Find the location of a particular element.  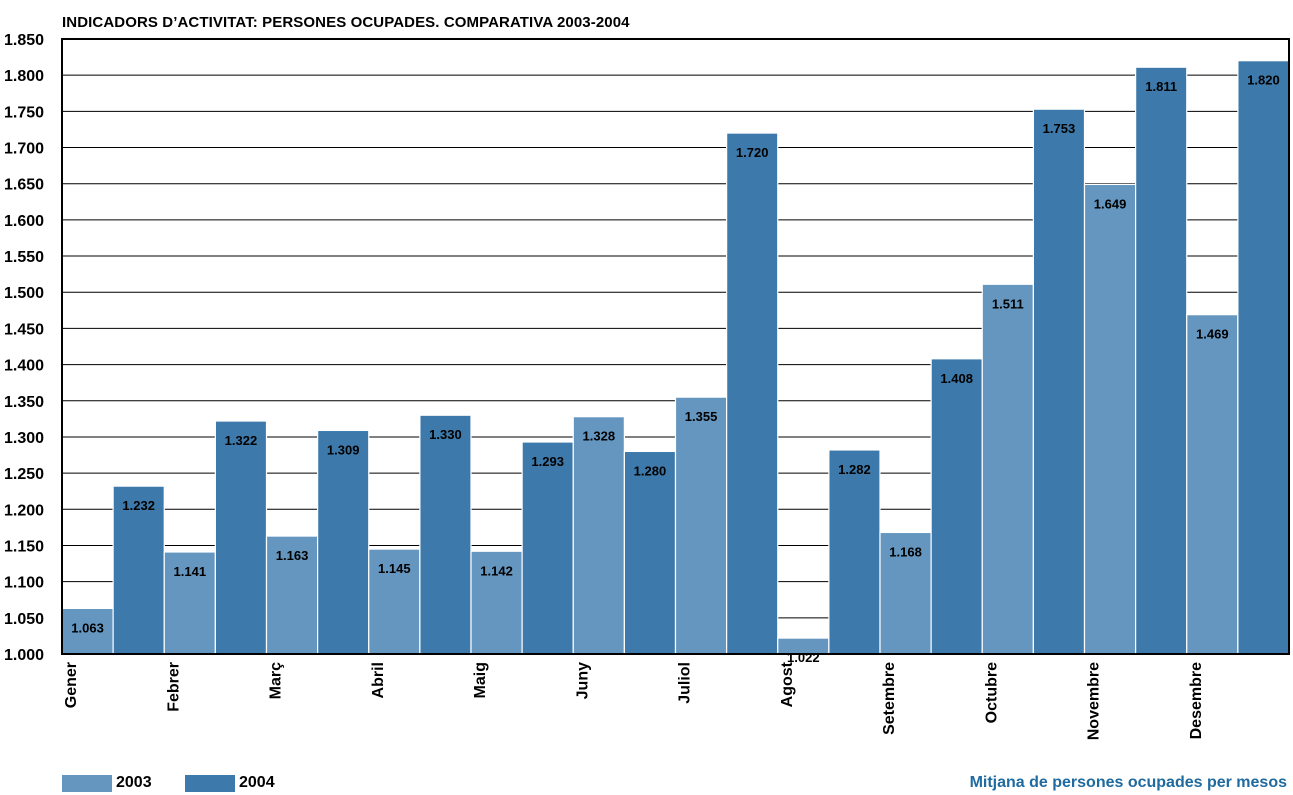

x-tick-label: Febrer is located at coordinates (173, 687).